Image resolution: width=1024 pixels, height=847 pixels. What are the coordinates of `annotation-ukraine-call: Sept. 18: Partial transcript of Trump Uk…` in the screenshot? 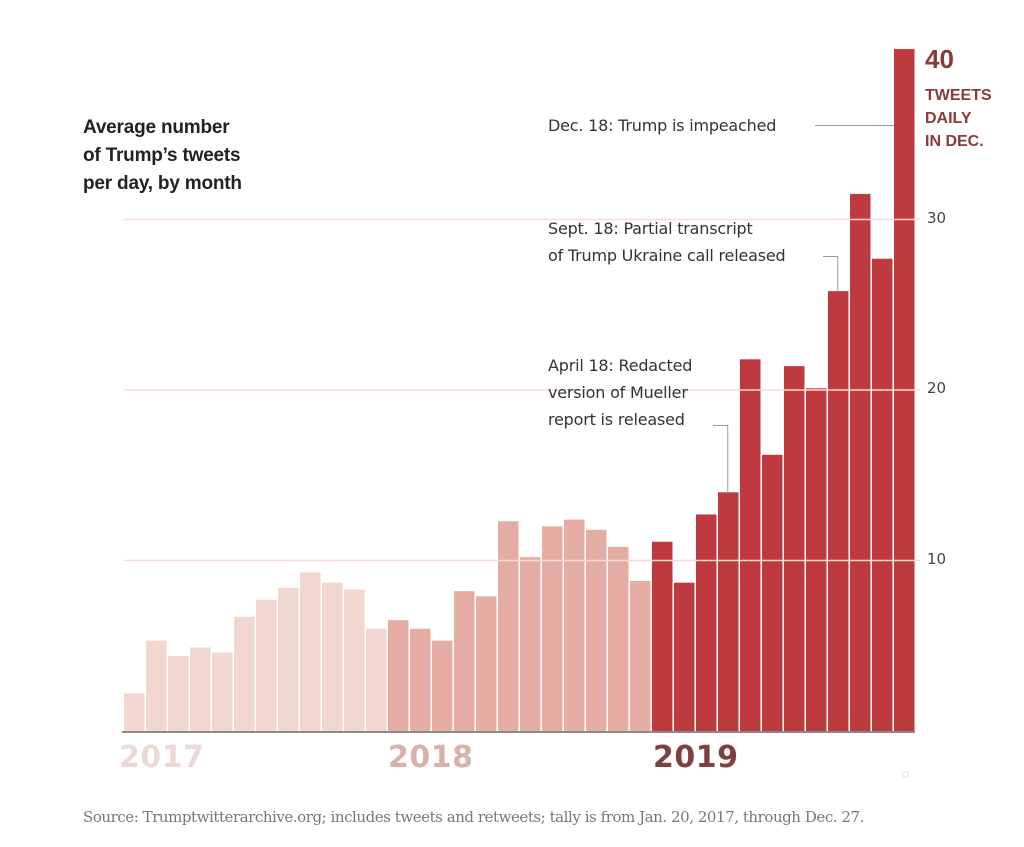 It's located at (667, 242).